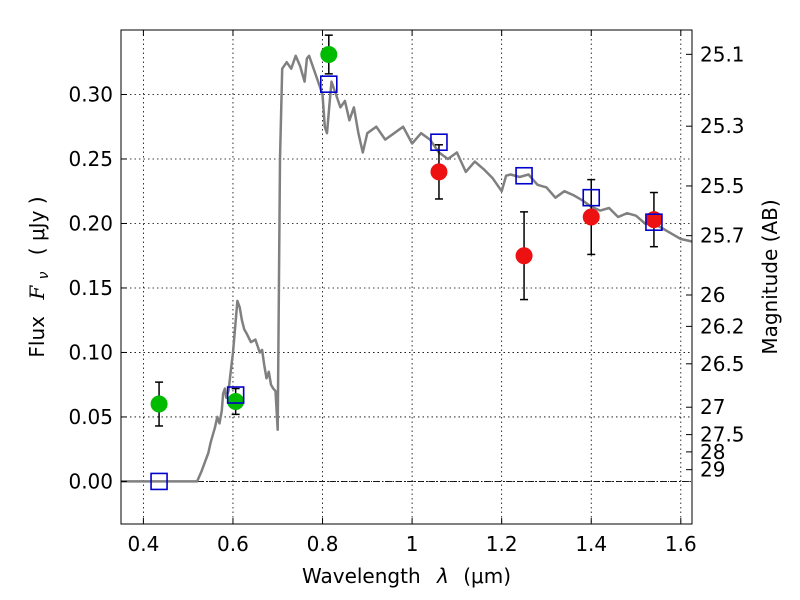 The image size is (800, 600). What do you see at coordinates (712, 295) in the screenshot?
I see `right-tick-label: 26` at bounding box center [712, 295].